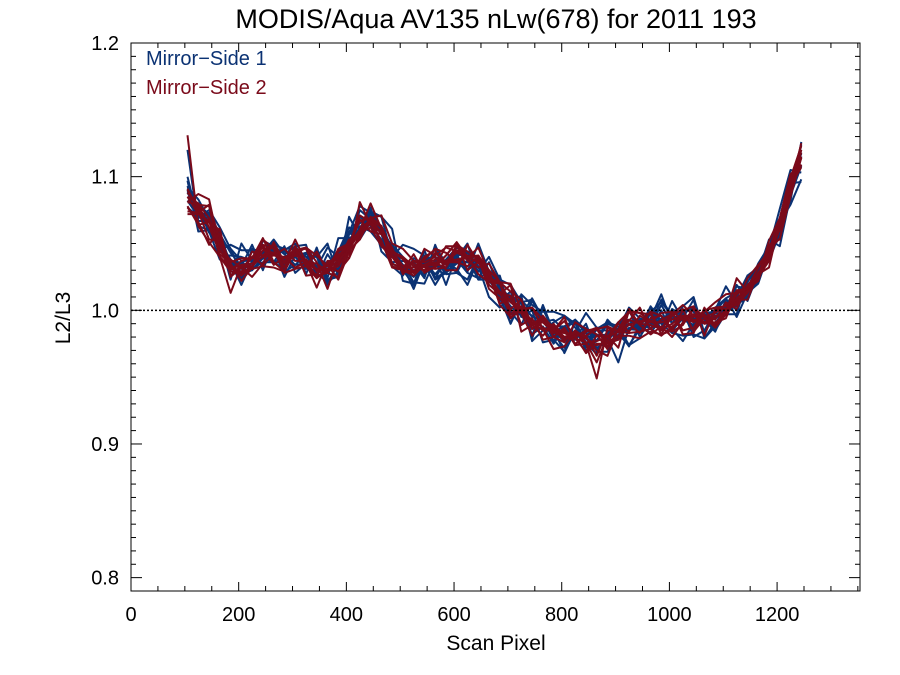  Describe the element at coordinates (105, 311) in the screenshot. I see `y-tick-label-1.0: 1.0` at that location.